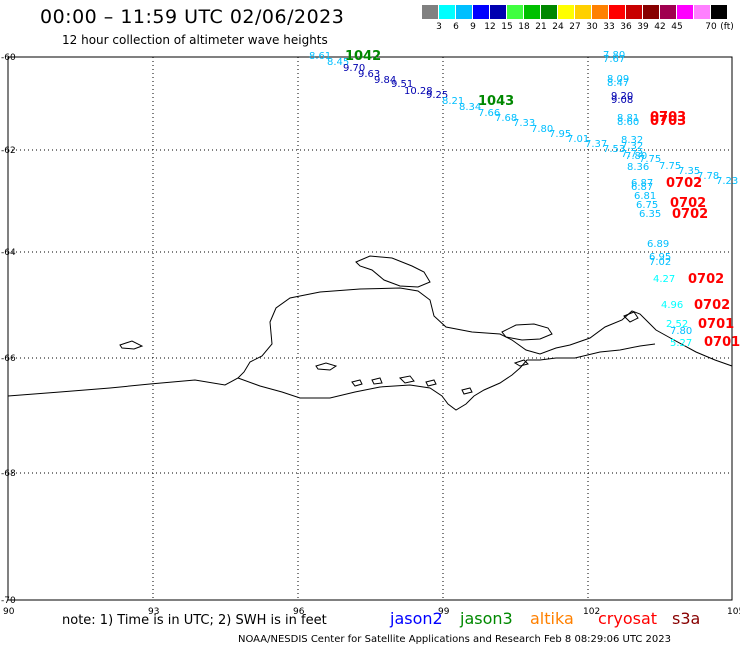 This screenshot has height=650, width=740. I want to click on wave-height-label: 7.95, so click(560, 134).